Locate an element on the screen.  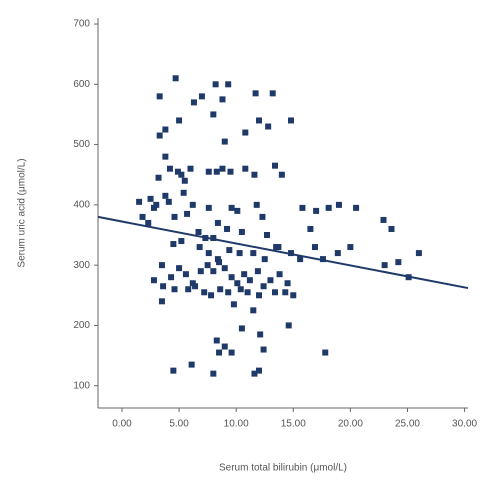
y-tick-label: 200 is located at coordinates (81, 325).